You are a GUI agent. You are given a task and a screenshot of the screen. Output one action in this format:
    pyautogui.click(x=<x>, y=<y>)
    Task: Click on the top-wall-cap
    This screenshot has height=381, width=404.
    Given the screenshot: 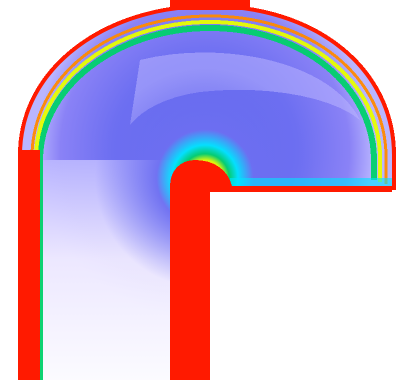 What is the action you would take?
    pyautogui.click(x=210, y=5)
    